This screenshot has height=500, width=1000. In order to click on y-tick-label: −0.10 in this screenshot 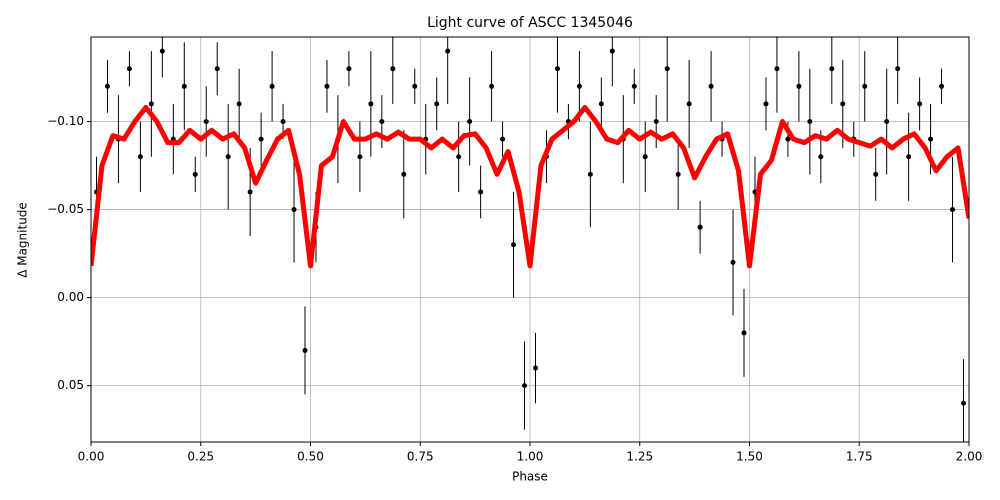, I will do `click(65, 121)`.